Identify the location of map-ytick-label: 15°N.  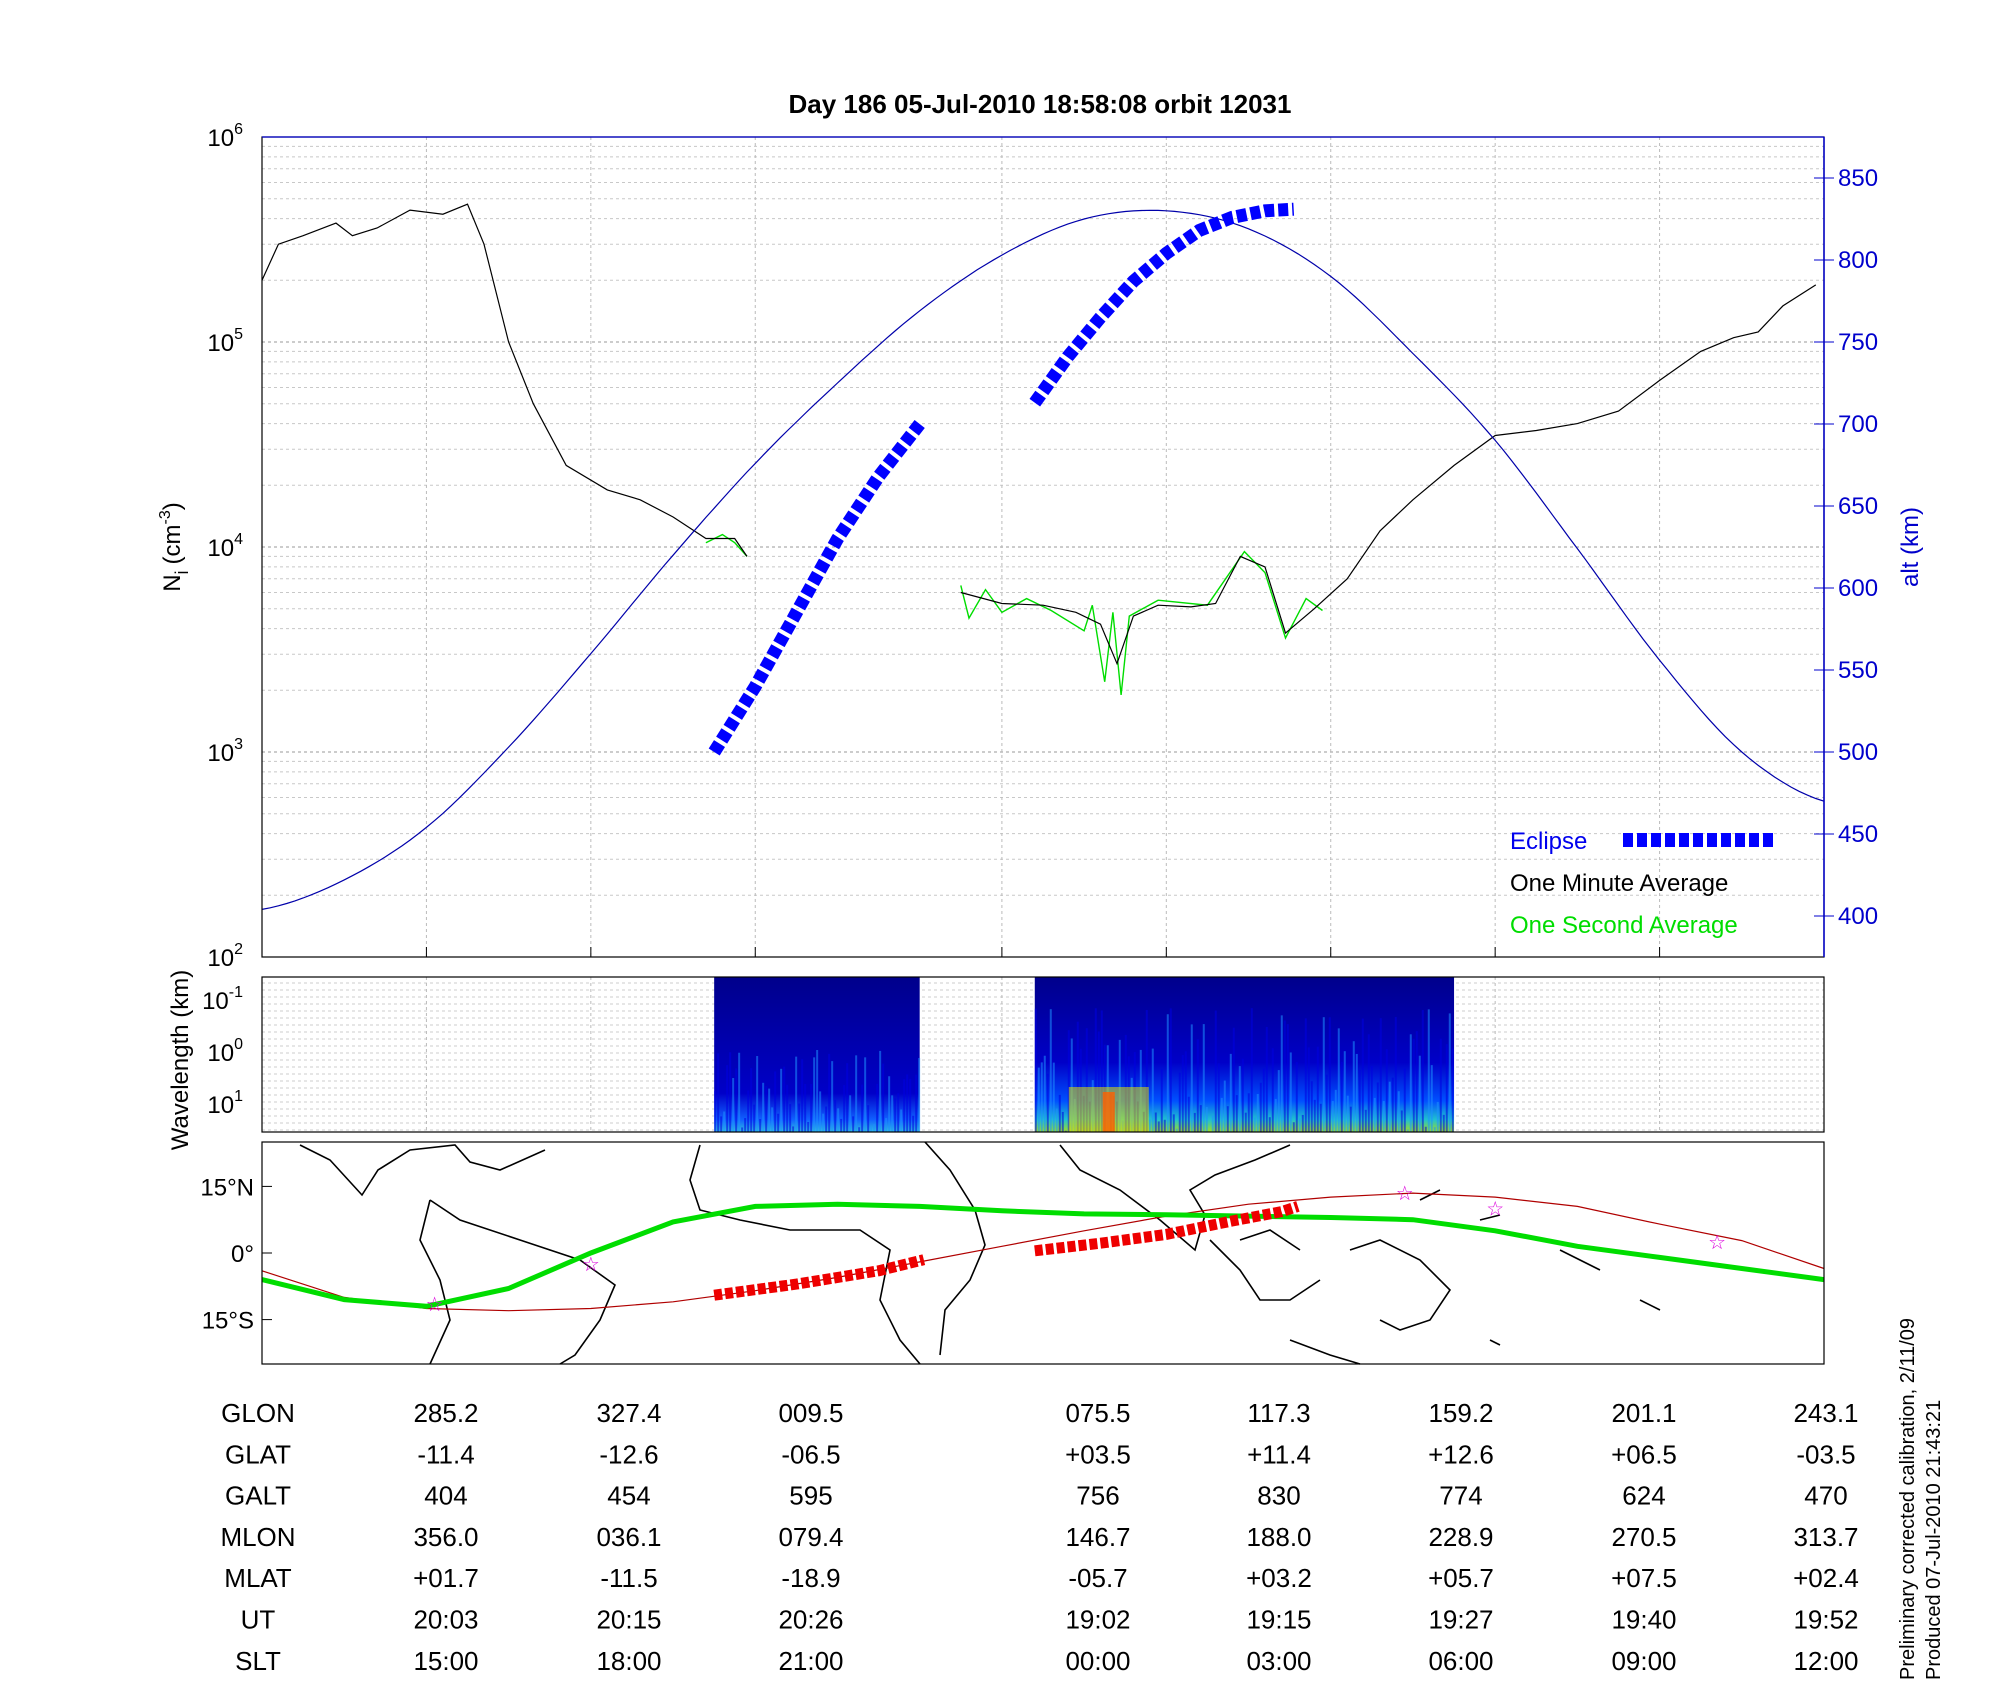
(227, 1187).